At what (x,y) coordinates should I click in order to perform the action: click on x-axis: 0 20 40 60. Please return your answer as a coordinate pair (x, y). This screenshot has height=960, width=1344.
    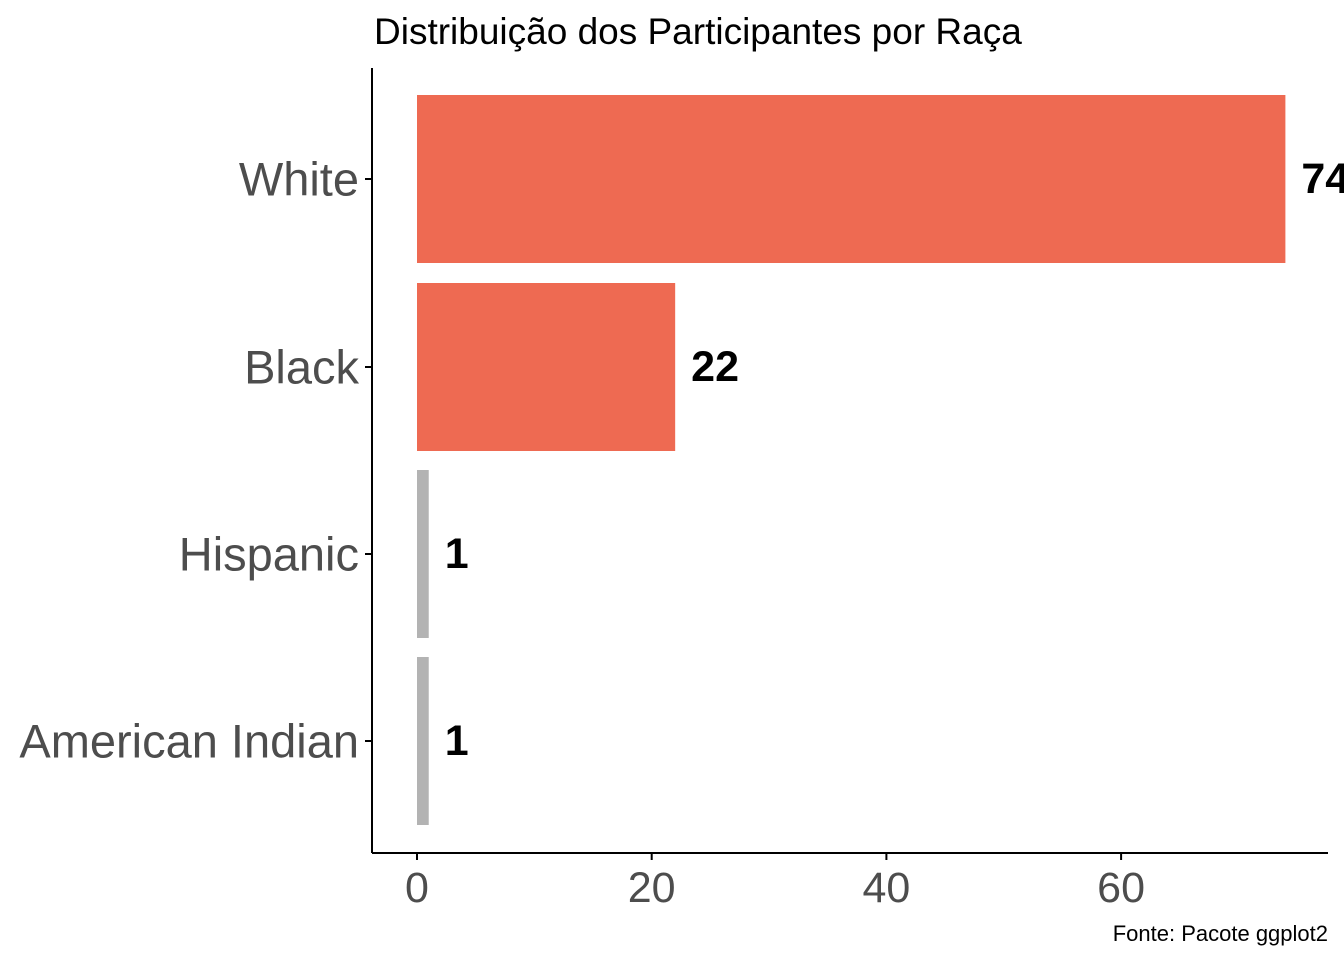
    Looking at the image, I should click on (850, 882).